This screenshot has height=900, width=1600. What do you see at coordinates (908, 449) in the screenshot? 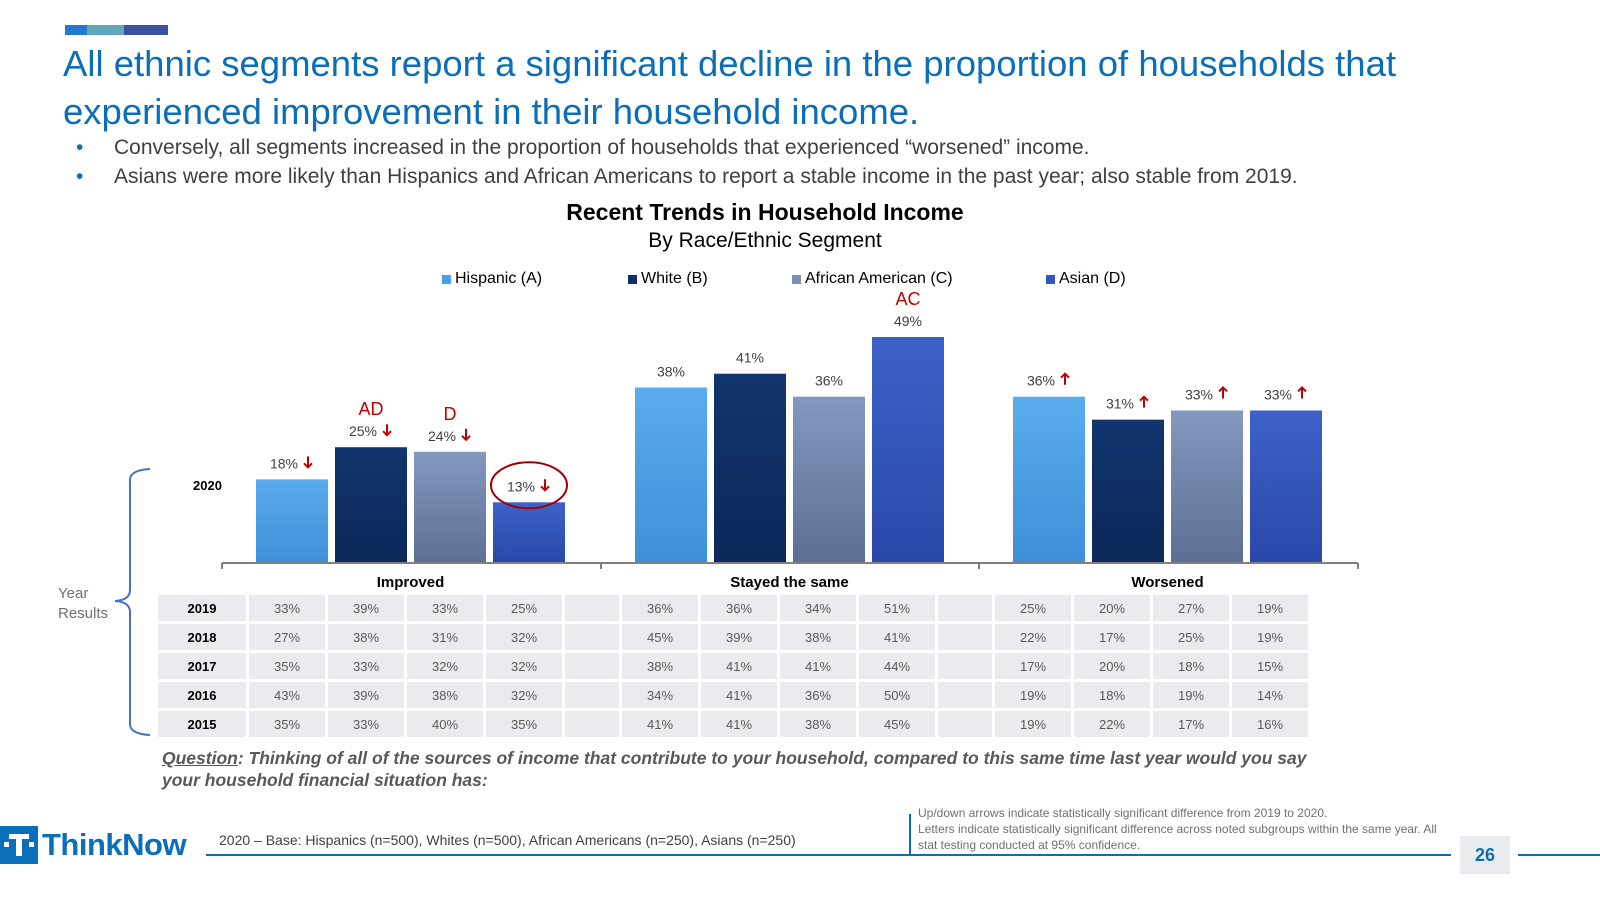
I see `bar-asian-d-stayed-the-same` at bounding box center [908, 449].